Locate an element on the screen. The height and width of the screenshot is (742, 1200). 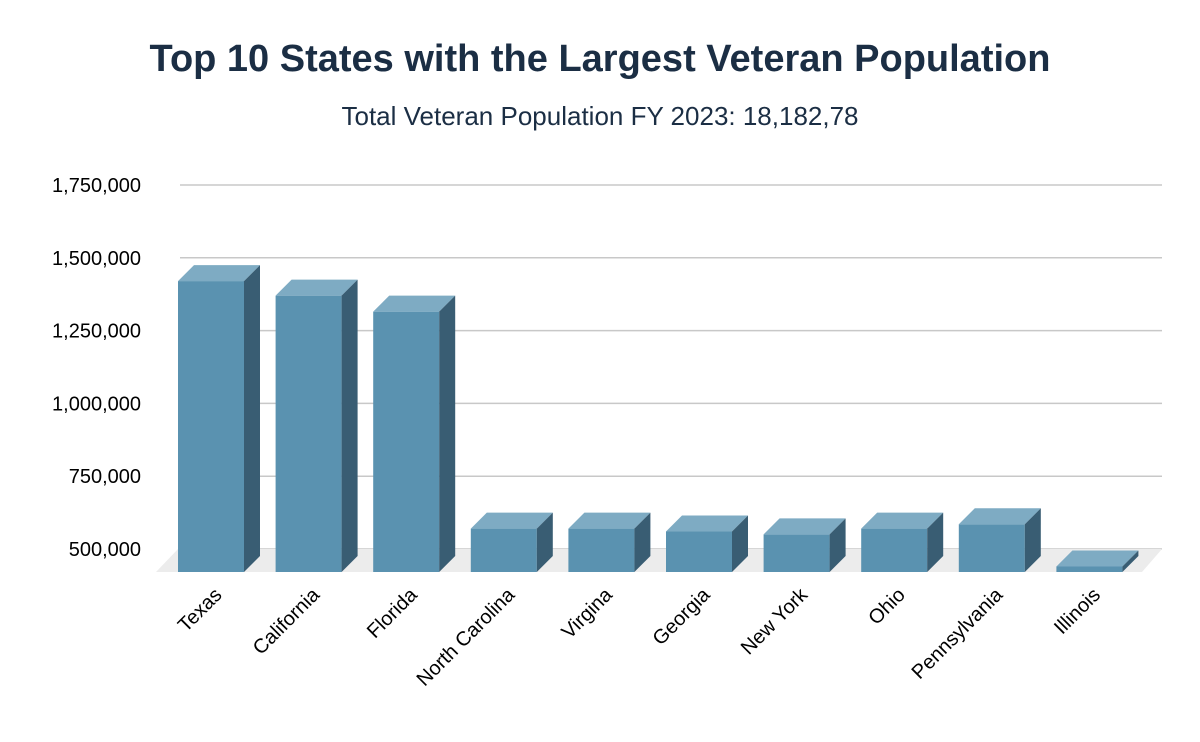
y-tick-label: 1,500,000 is located at coordinates (96, 259).